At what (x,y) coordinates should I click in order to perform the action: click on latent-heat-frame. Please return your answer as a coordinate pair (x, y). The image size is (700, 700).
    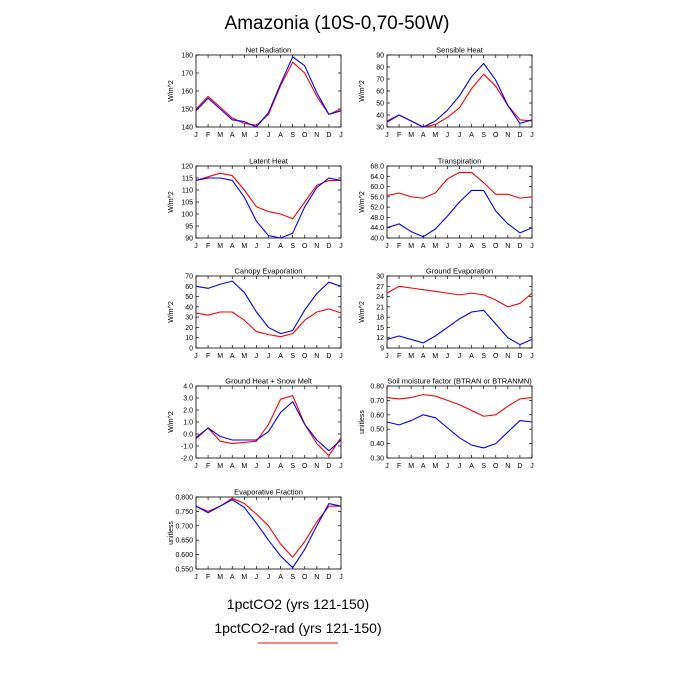
    Looking at the image, I should click on (268, 202).